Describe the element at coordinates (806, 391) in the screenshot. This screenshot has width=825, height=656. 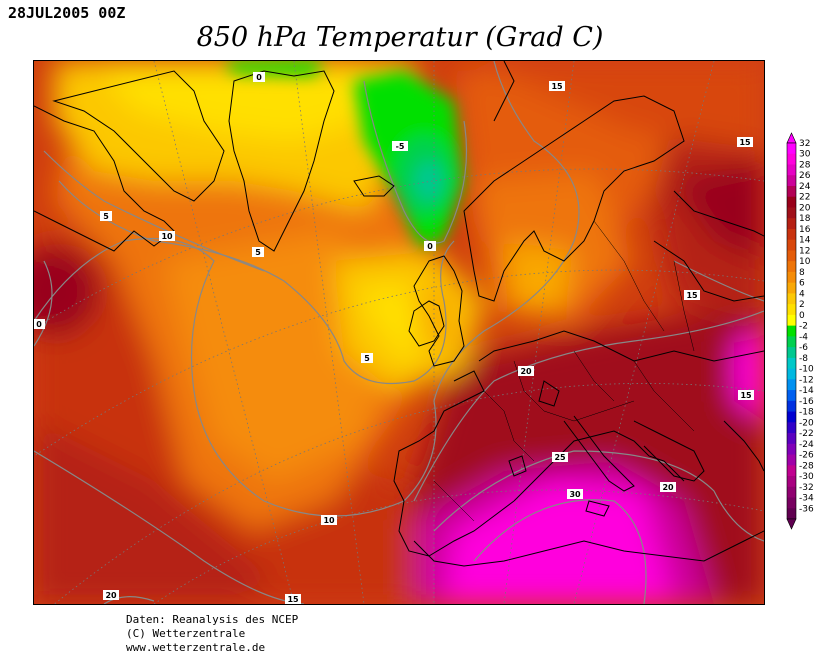
I see `colorbar-label: -14` at that location.